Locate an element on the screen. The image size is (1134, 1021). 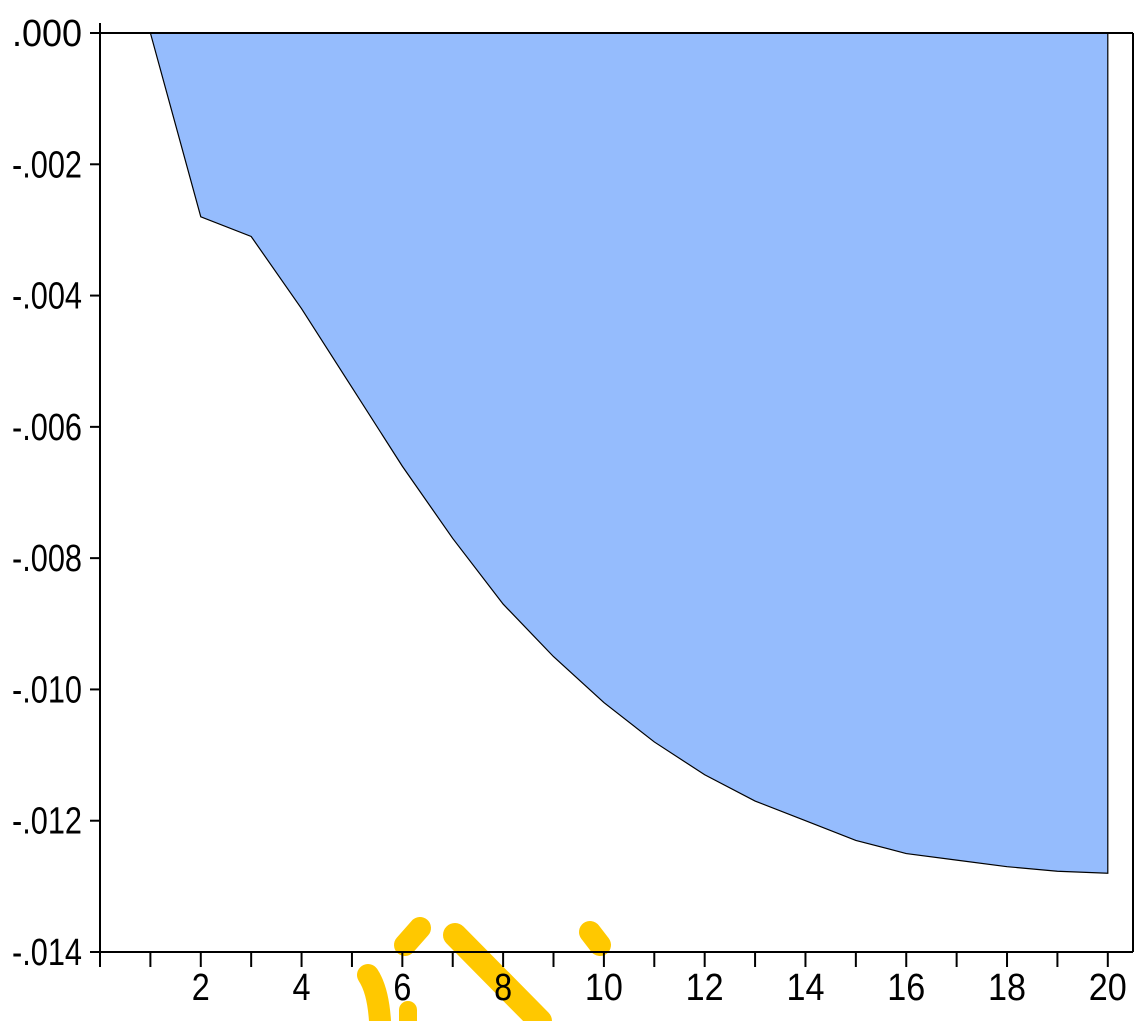
x-tick-label: 8 is located at coordinates (503, 988).